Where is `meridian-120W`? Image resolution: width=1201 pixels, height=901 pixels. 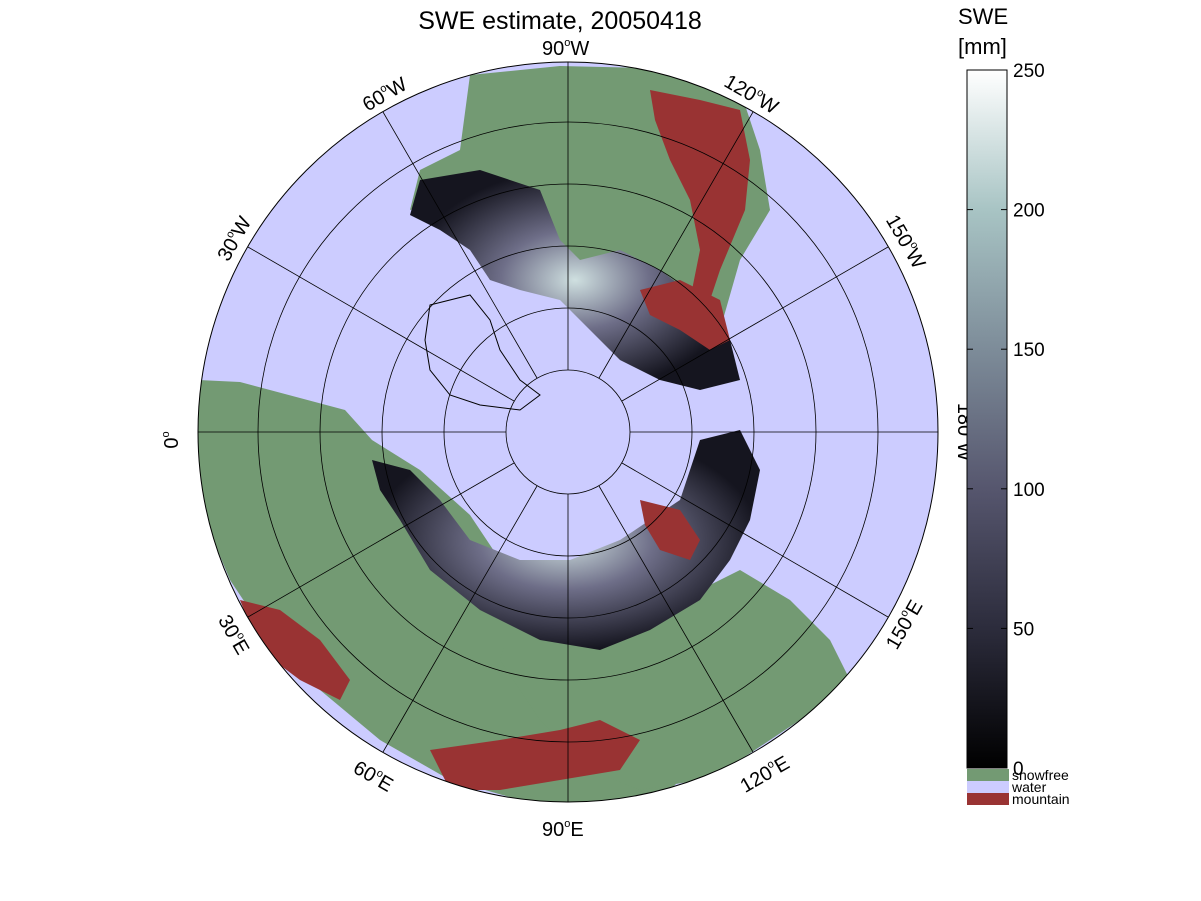
meridian-120W is located at coordinates (676, 245).